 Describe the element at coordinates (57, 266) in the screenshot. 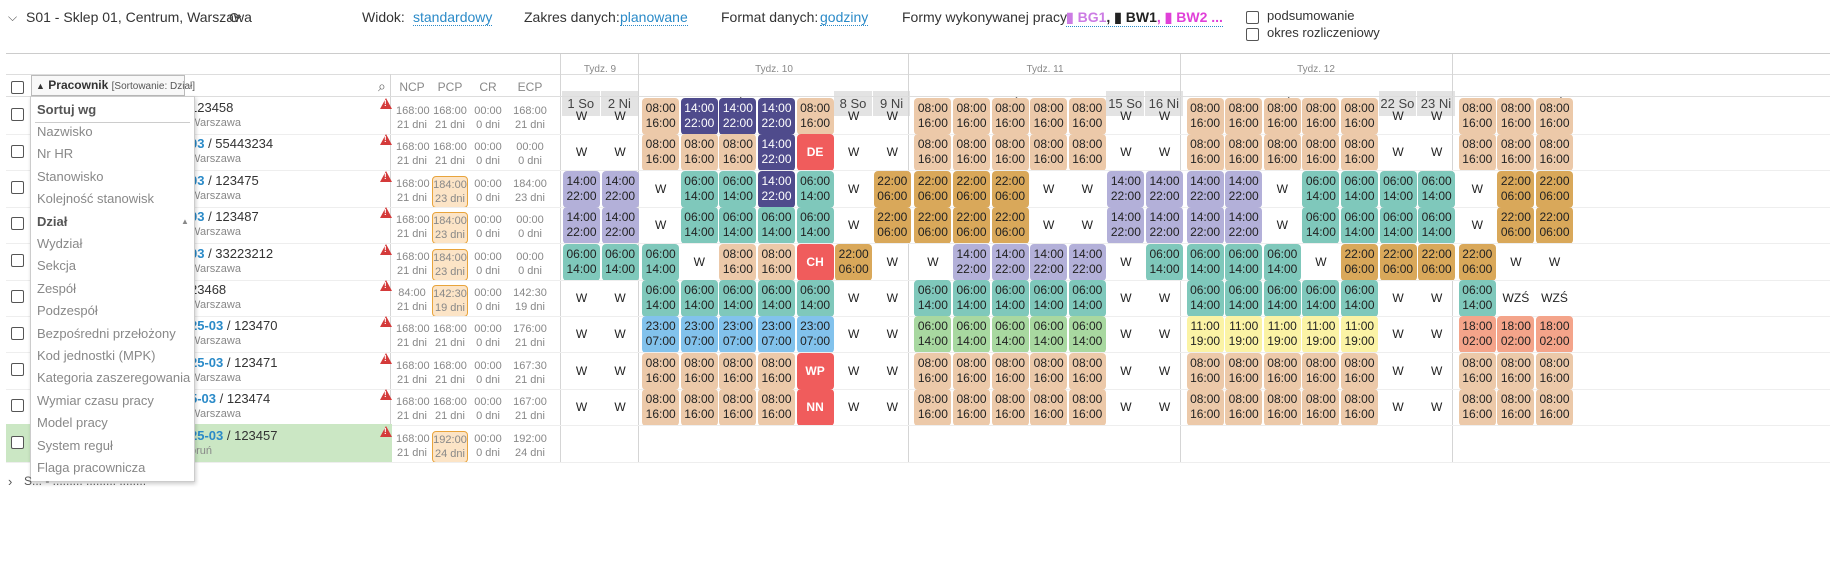

I see `sort-option: Sekcja` at that location.